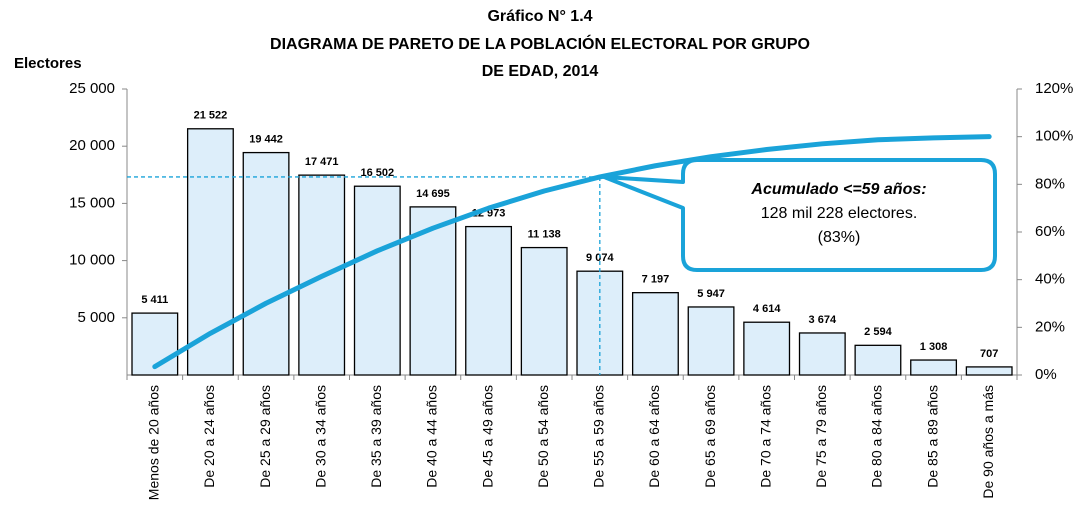 The height and width of the screenshot is (513, 1084). What do you see at coordinates (932, 436) in the screenshot?
I see `x-tick-label: De 85 a 89 años` at bounding box center [932, 436].